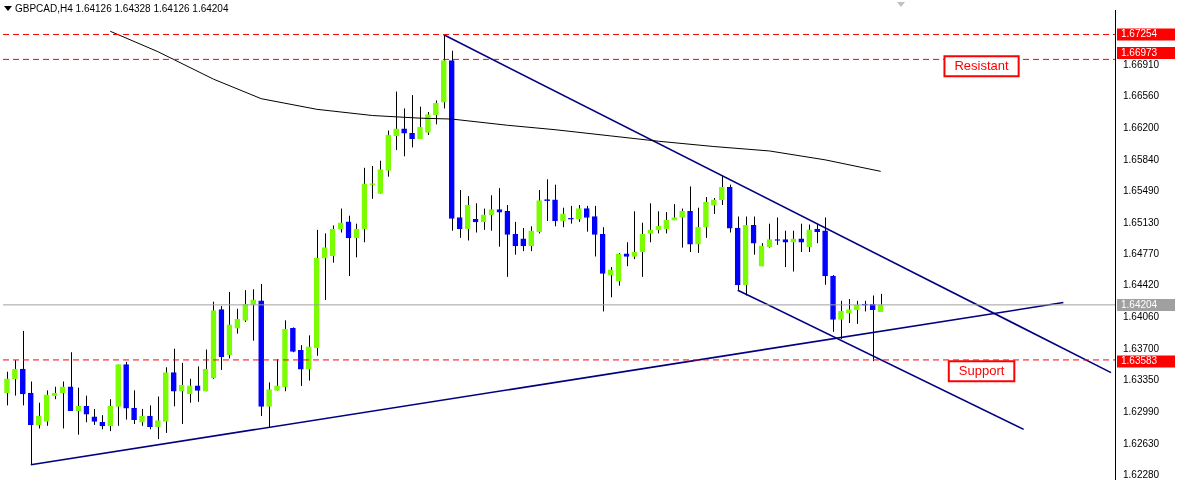  I want to click on annotation: Resistant, so click(982, 65).